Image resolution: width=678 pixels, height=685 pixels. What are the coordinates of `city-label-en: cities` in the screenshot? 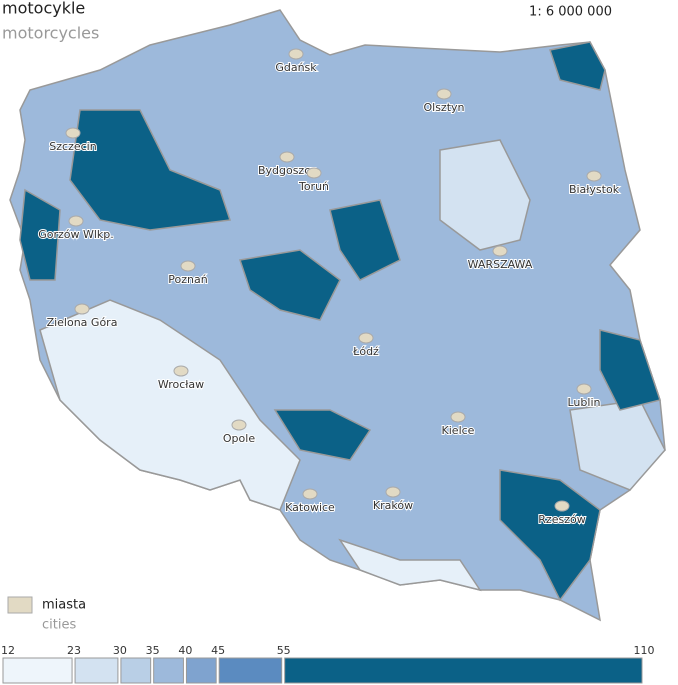 It's located at (59, 625).